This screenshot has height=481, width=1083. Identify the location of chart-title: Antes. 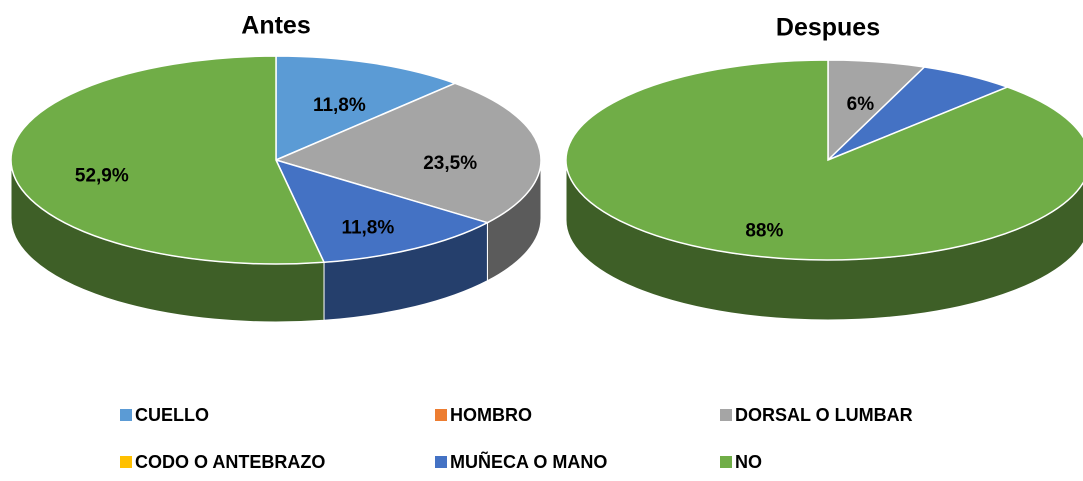
(275, 26).